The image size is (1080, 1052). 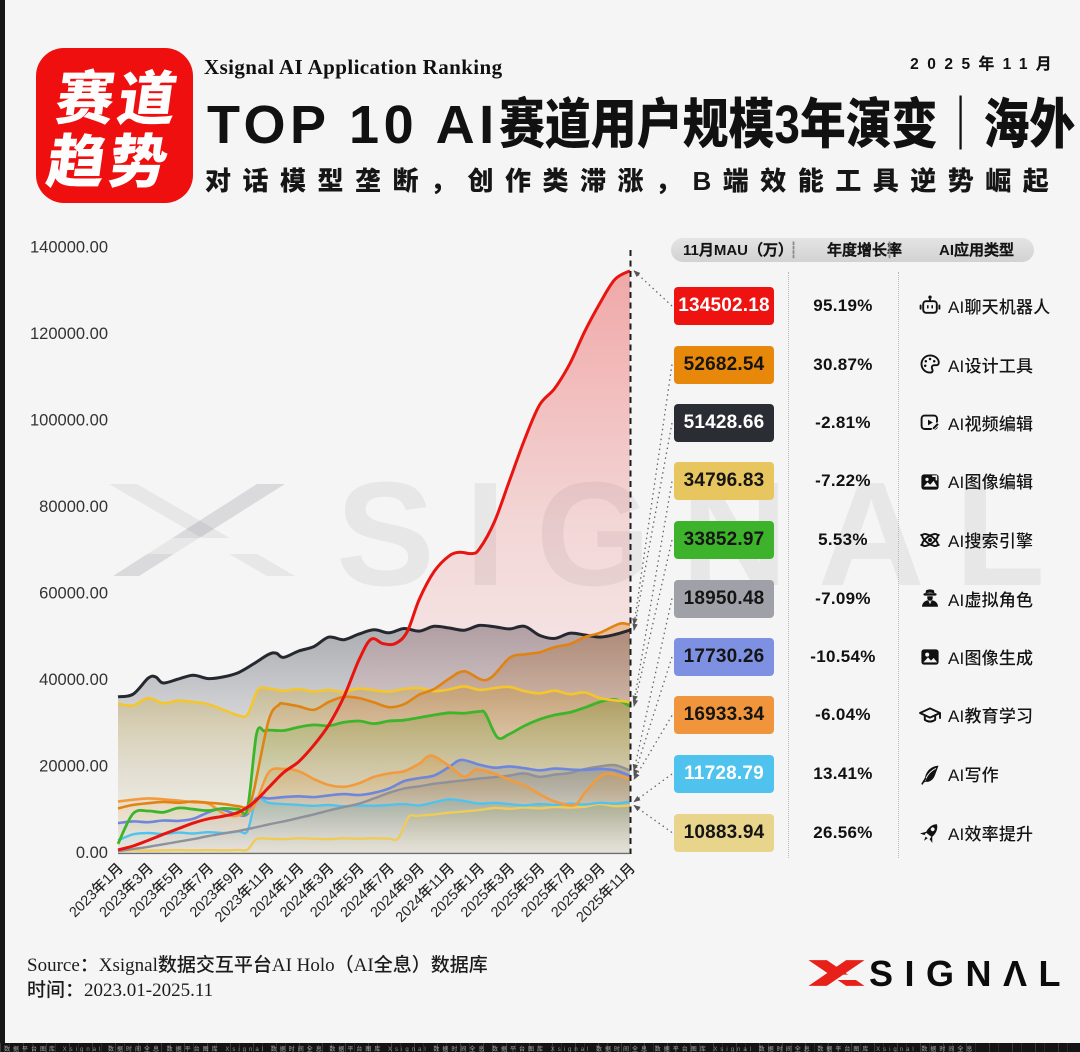 I want to click on svg-text: 100000.00, so click(x=69, y=421).